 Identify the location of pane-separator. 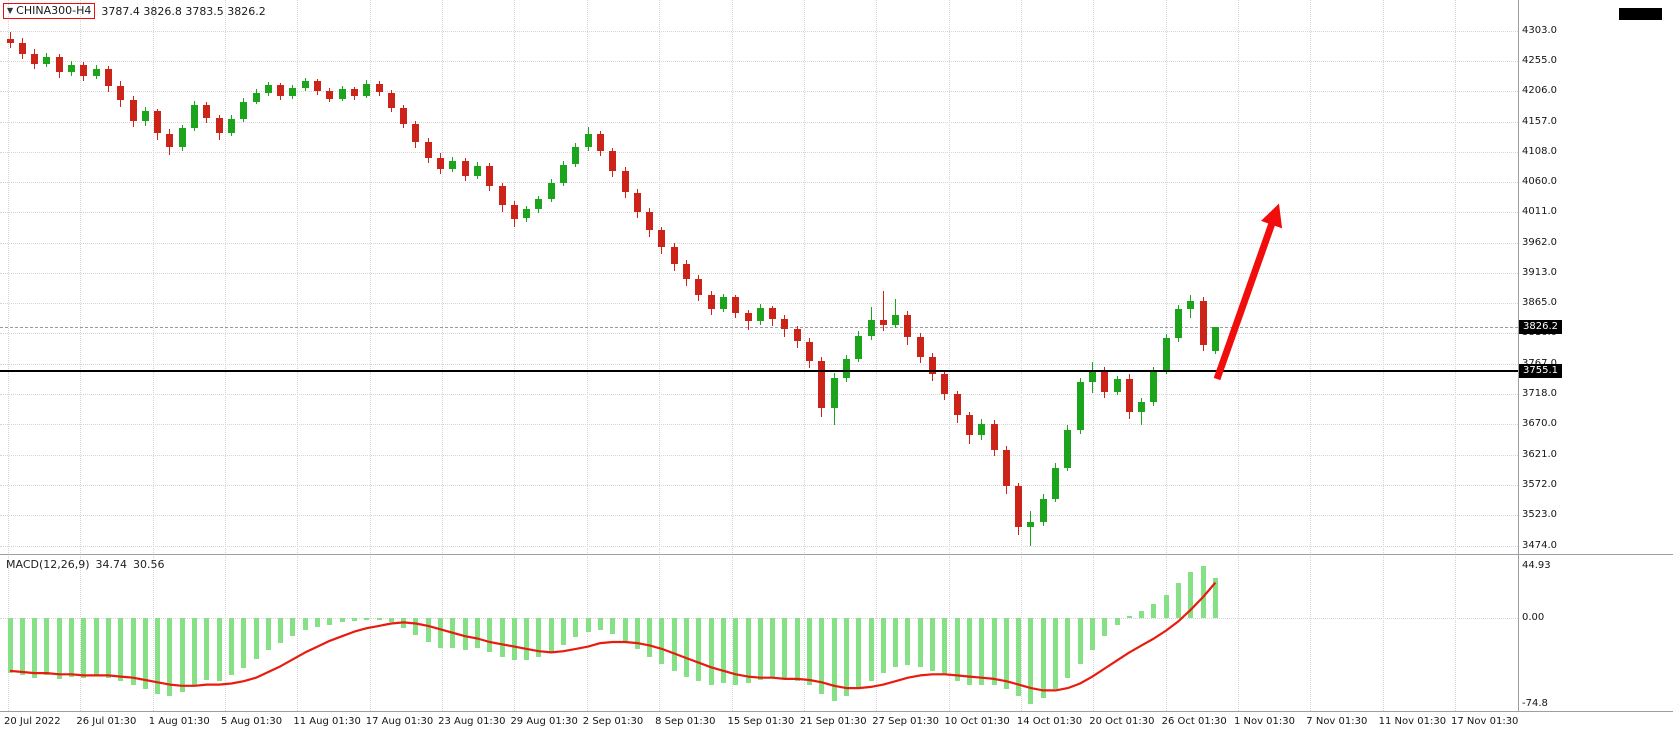
(836, 554).